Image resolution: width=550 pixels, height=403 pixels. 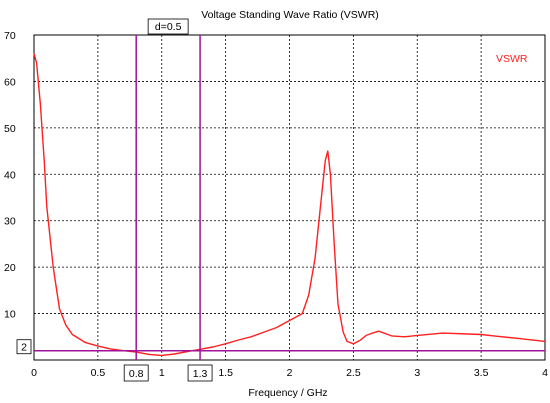 What do you see at coordinates (34, 373) in the screenshot?
I see `x-tick-label: 0` at bounding box center [34, 373].